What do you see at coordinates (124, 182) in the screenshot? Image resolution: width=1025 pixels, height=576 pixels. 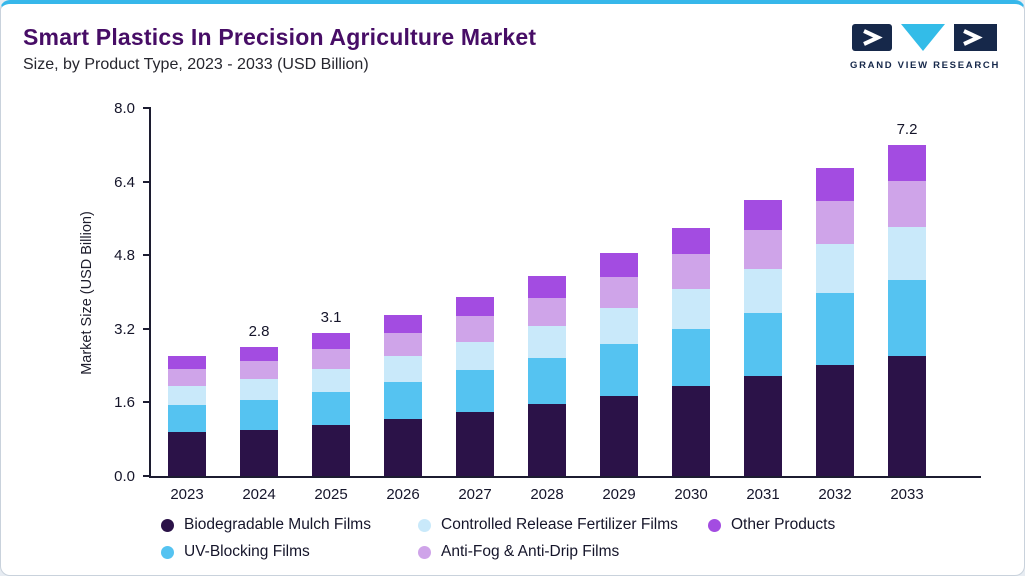 I see `y-tick-label: 6.4` at bounding box center [124, 182].